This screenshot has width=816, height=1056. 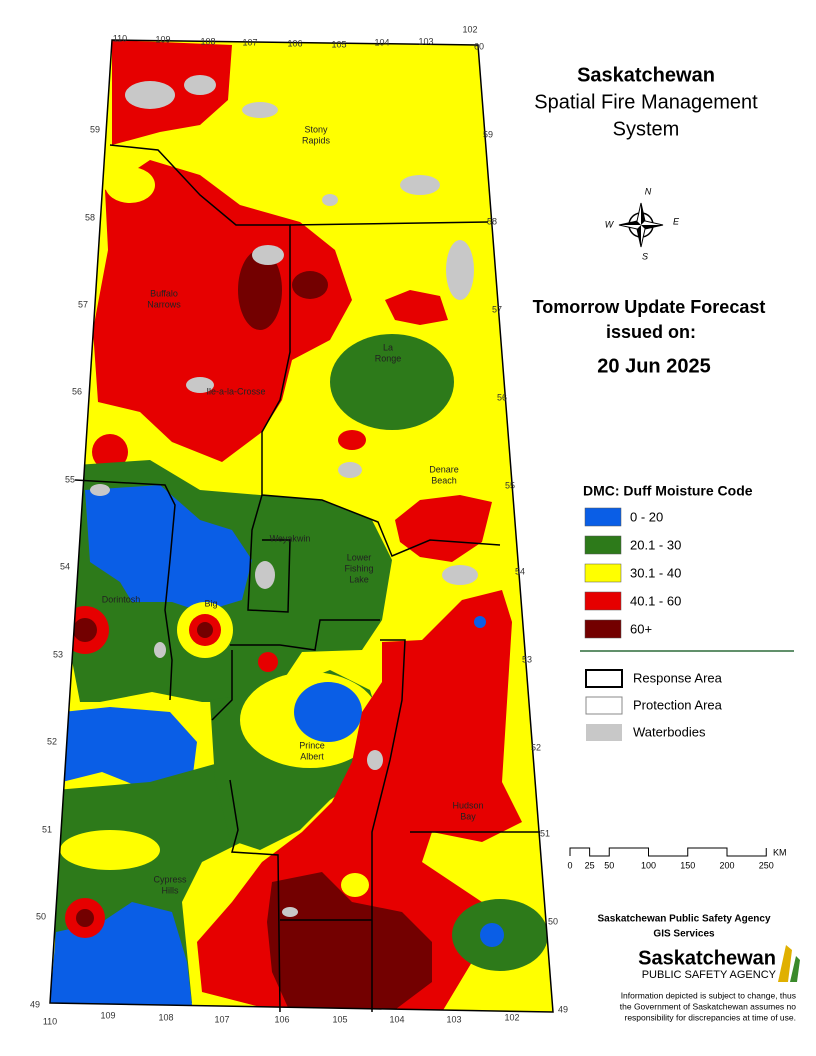 I want to click on scale-label: 50, so click(x=609, y=865).